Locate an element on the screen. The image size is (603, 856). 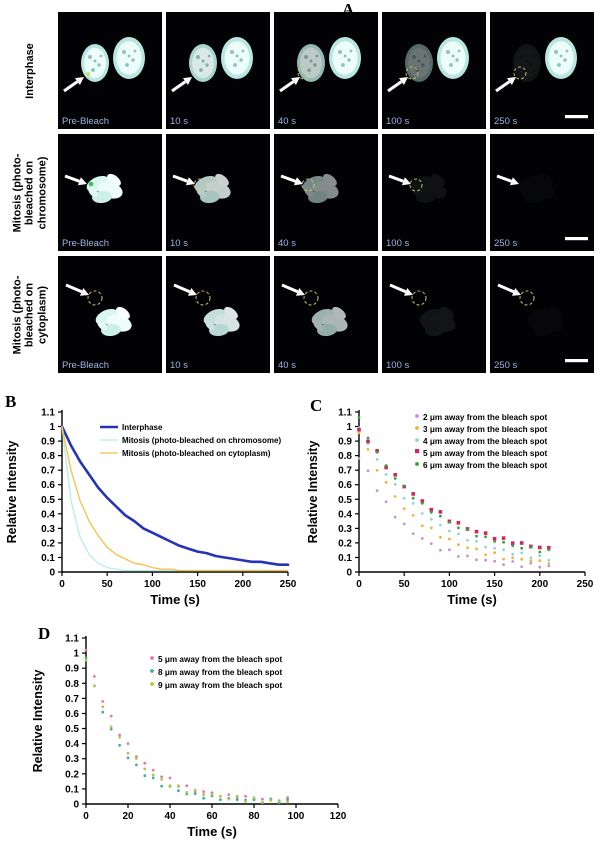
x-tick-label: 40 is located at coordinates (170, 816).